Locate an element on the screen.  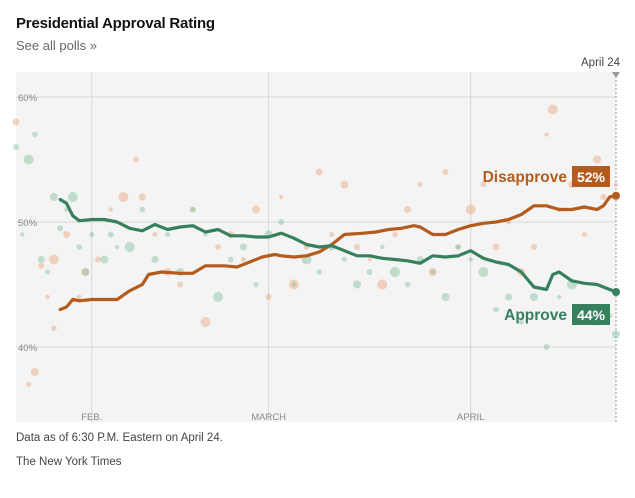
page-title: Presidential Approval Rating is located at coordinates (115, 23).